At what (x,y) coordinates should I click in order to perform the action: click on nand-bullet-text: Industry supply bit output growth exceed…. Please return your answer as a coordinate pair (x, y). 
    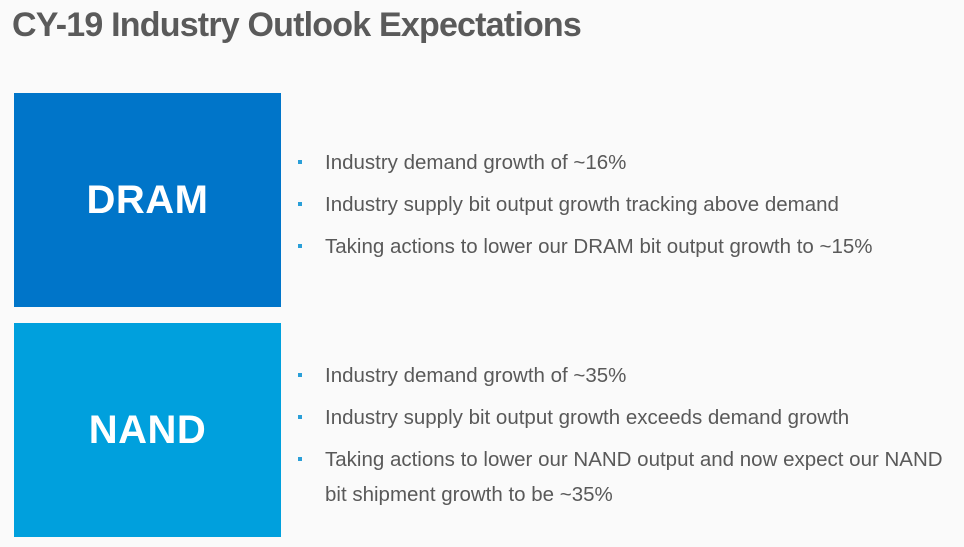
    Looking at the image, I should click on (587, 417).